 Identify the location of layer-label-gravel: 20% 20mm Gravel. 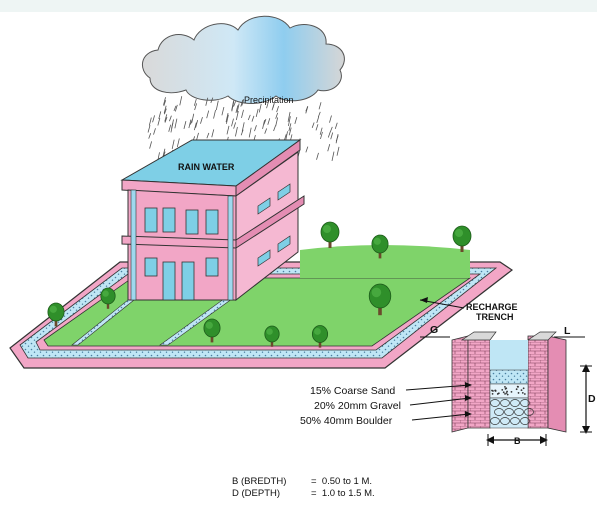
(357, 406).